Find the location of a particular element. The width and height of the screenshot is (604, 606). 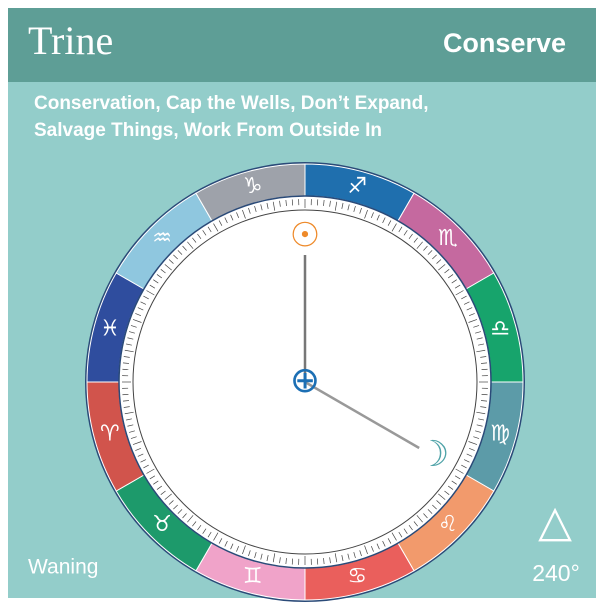

phase: Conserve is located at coordinates (504, 43).